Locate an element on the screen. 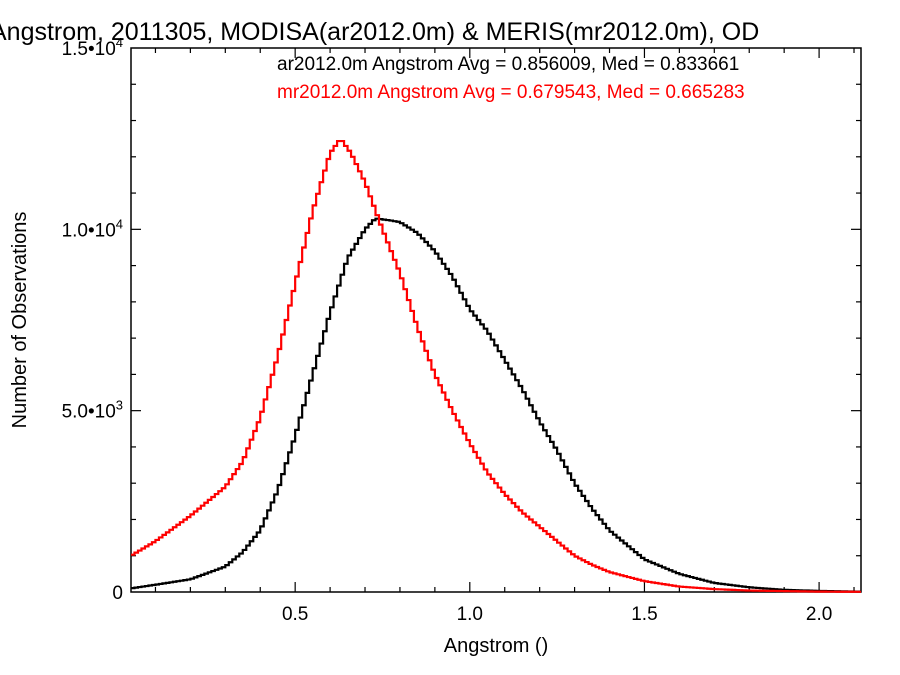  y-tick-label: 5.0•103 is located at coordinates (92, 410).